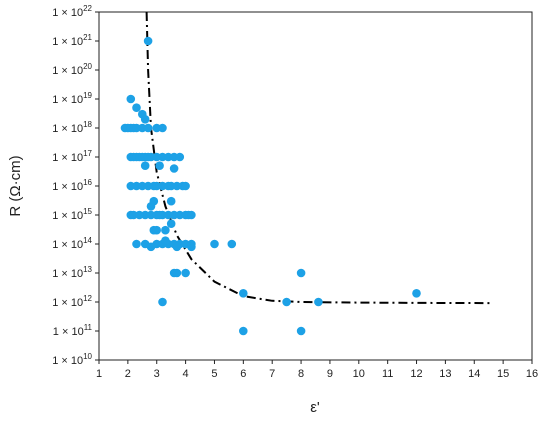 The image size is (550, 422). Describe the element at coordinates (359, 374) in the screenshot. I see `x-tick-label: 10` at that location.